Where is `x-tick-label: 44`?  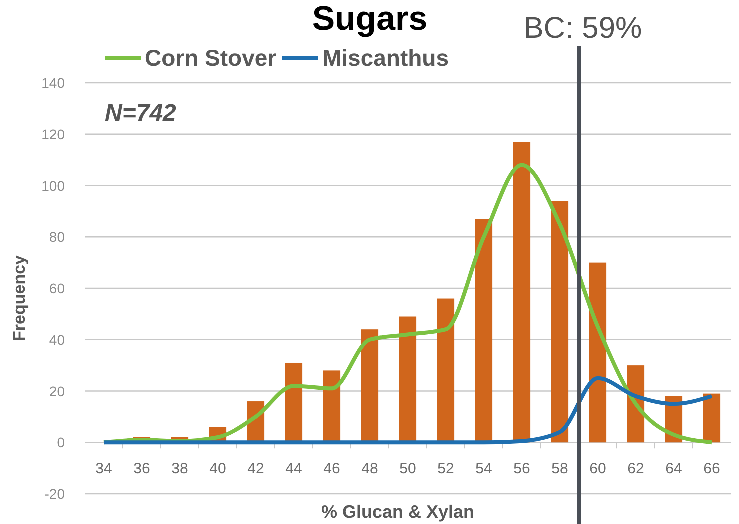
x-tick-label: 44 is located at coordinates (294, 469).